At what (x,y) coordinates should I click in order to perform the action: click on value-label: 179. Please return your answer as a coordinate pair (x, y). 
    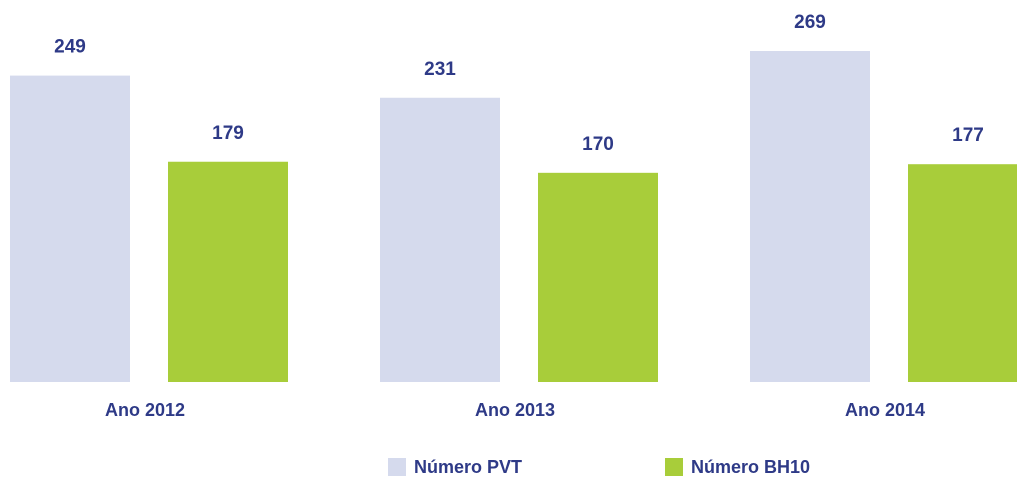
    Looking at the image, I should click on (228, 133).